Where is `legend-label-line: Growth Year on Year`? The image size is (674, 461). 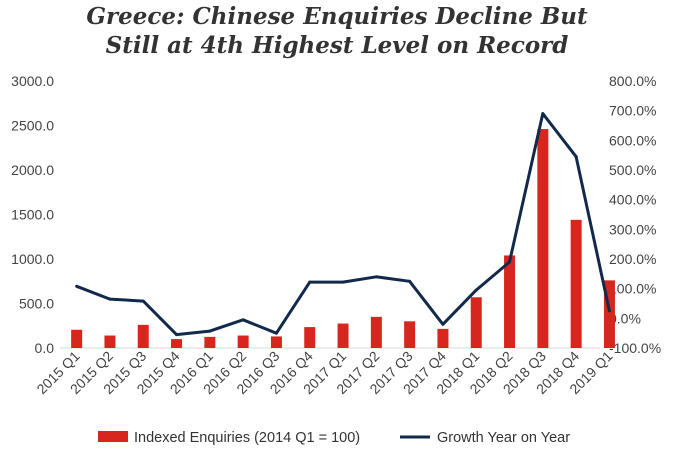 legend-label-line: Growth Year on Year is located at coordinates (503, 438).